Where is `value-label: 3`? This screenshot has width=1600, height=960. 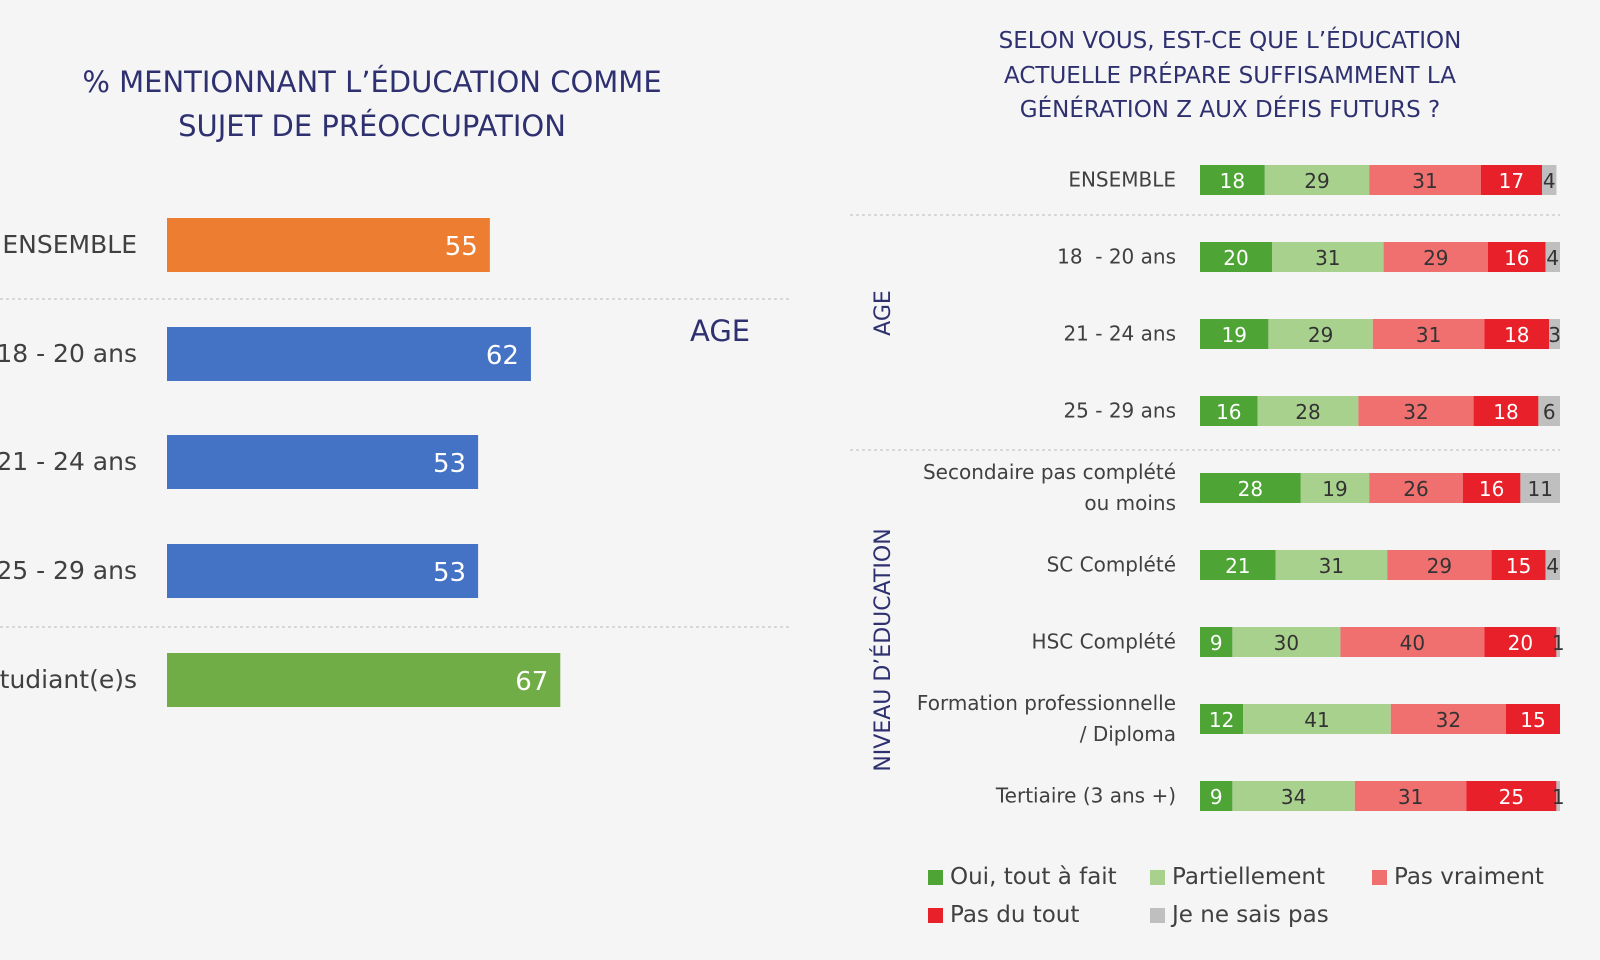
value-label: 3 is located at coordinates (1554, 335).